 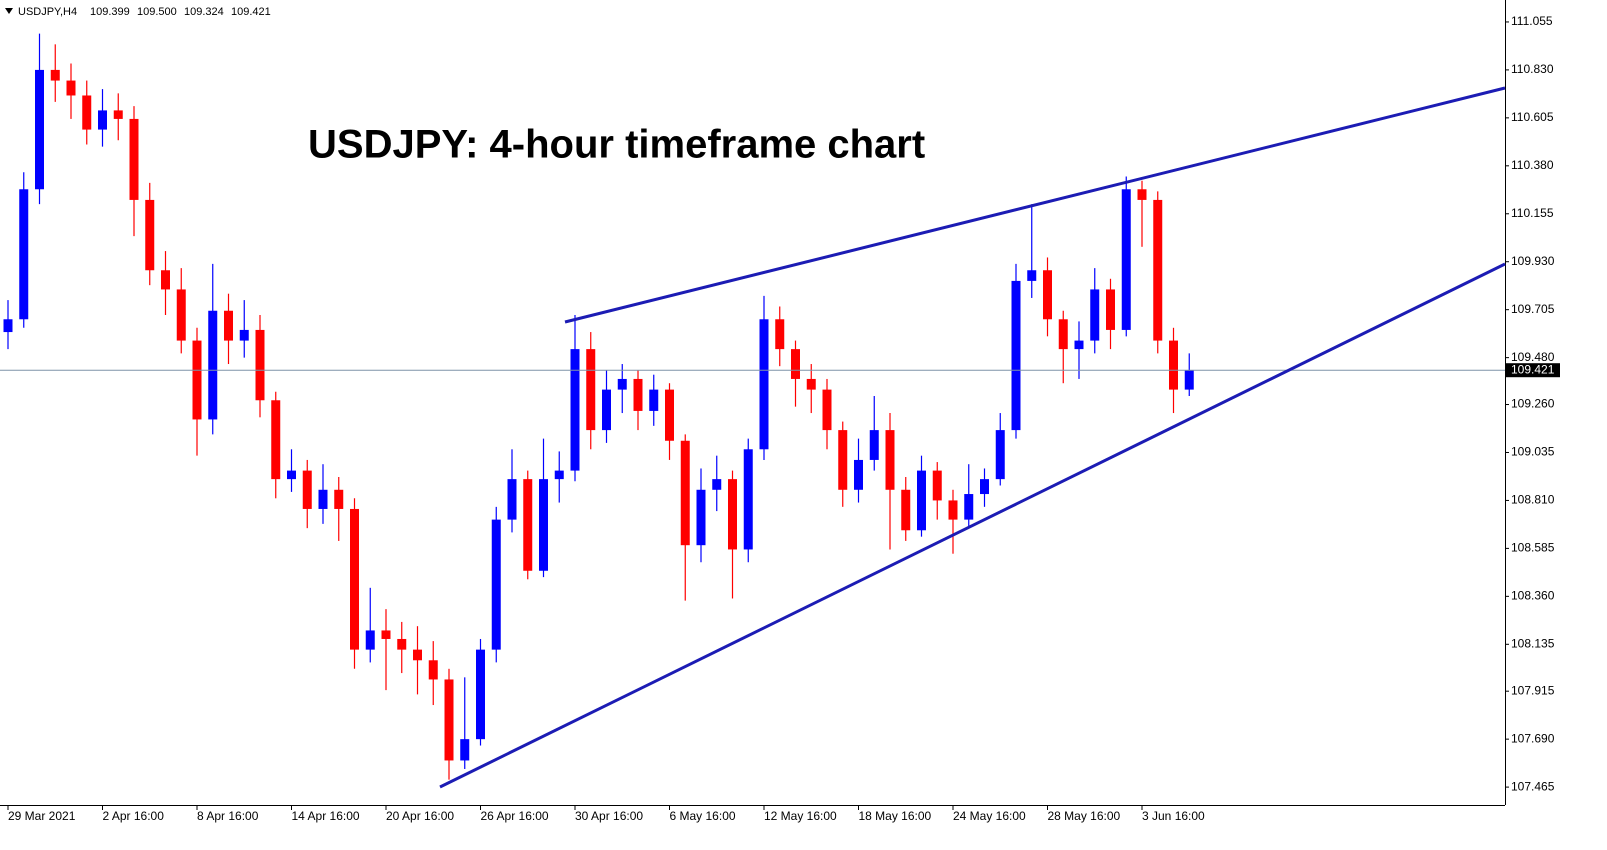 I want to click on current-price-box, so click(x=1533, y=370).